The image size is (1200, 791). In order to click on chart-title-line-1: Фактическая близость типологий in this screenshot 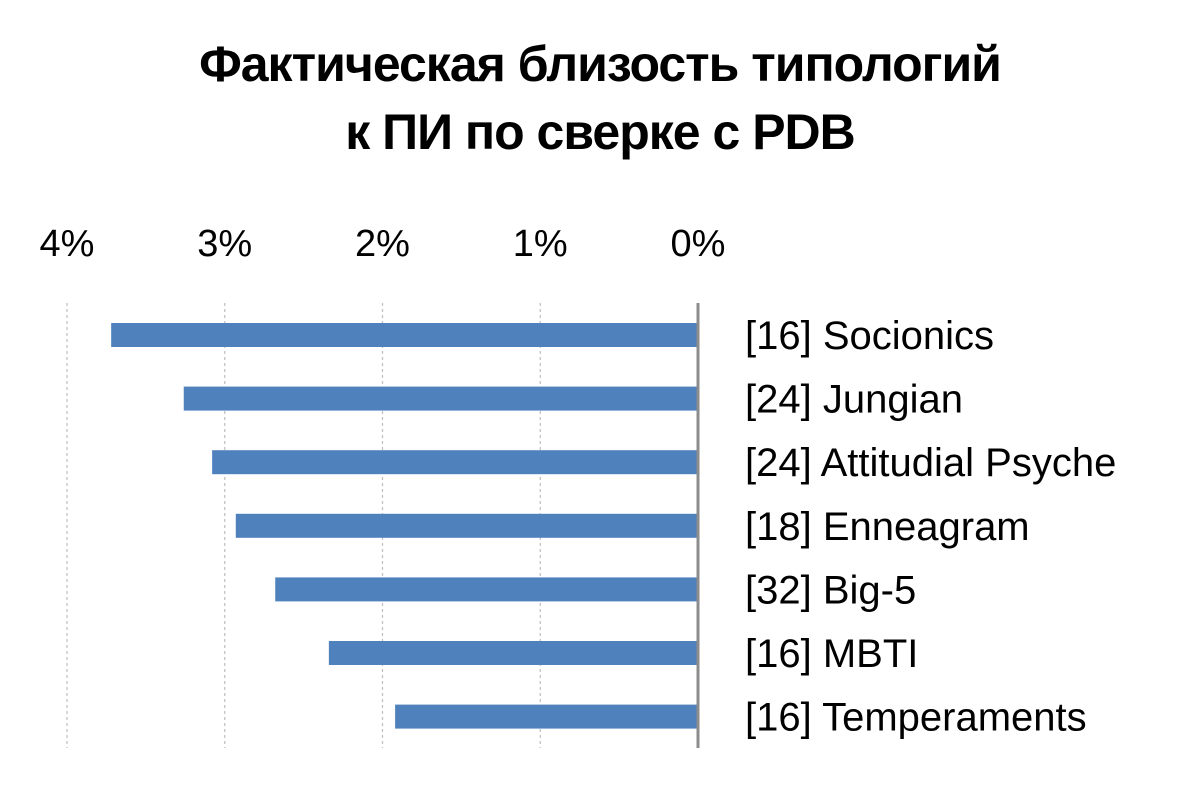, I will do `click(600, 64)`.